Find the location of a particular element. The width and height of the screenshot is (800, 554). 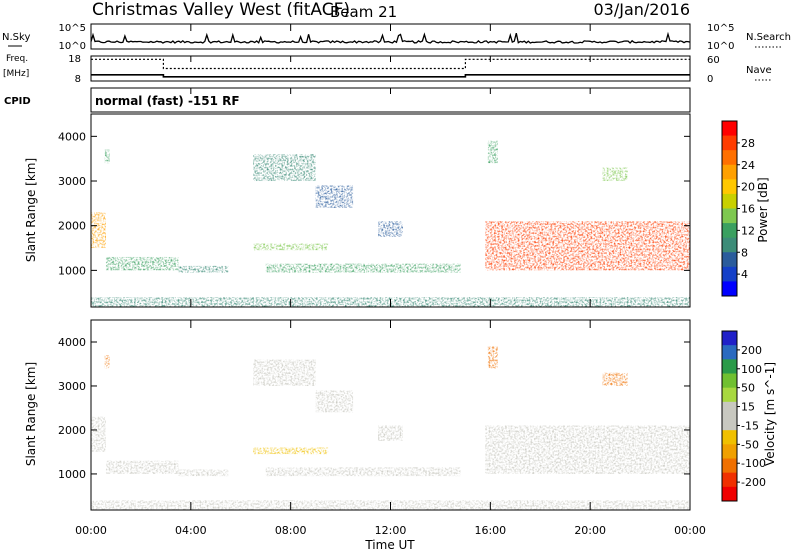

x-axis-label: Time UT is located at coordinates (389, 545).